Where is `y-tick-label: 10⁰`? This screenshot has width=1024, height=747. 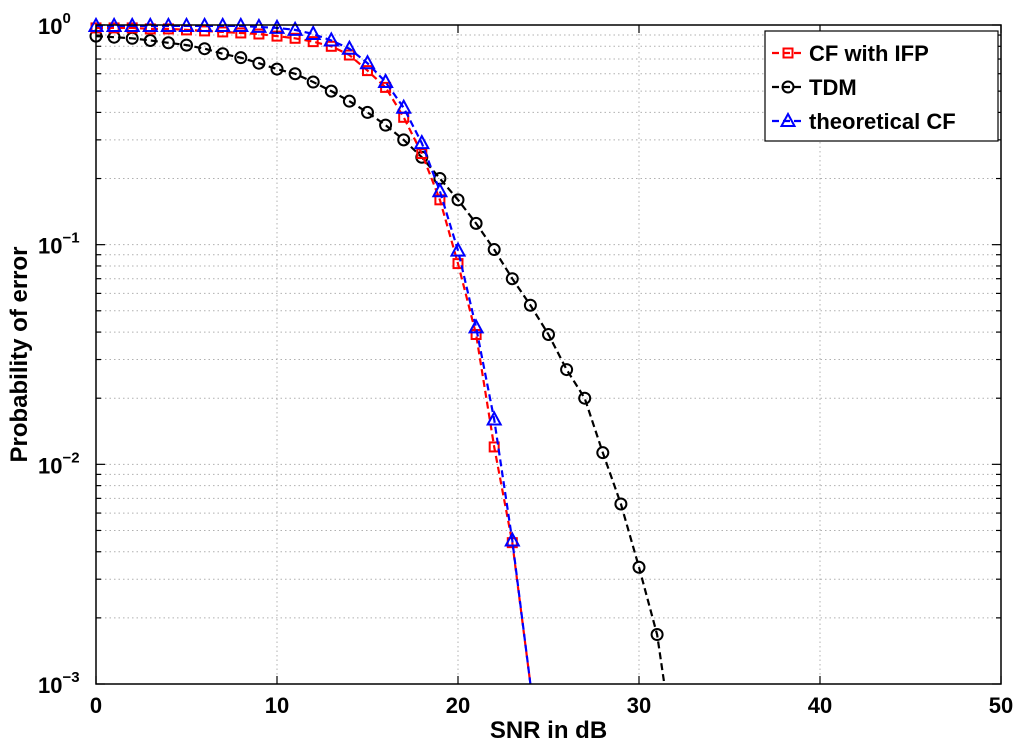 y-tick-label: 10⁰ is located at coordinates (54, 24).